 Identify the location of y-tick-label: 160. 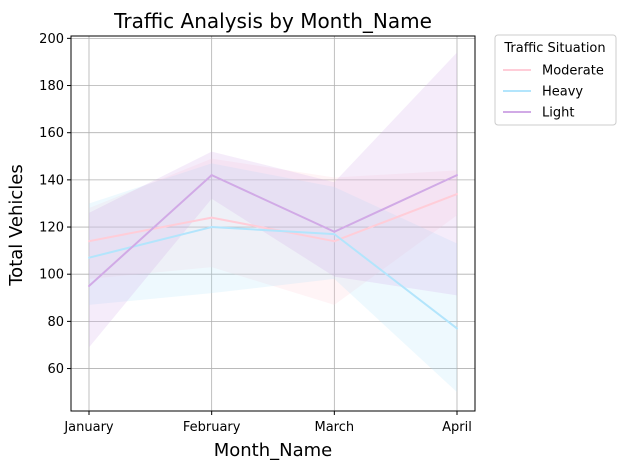
(51, 133).